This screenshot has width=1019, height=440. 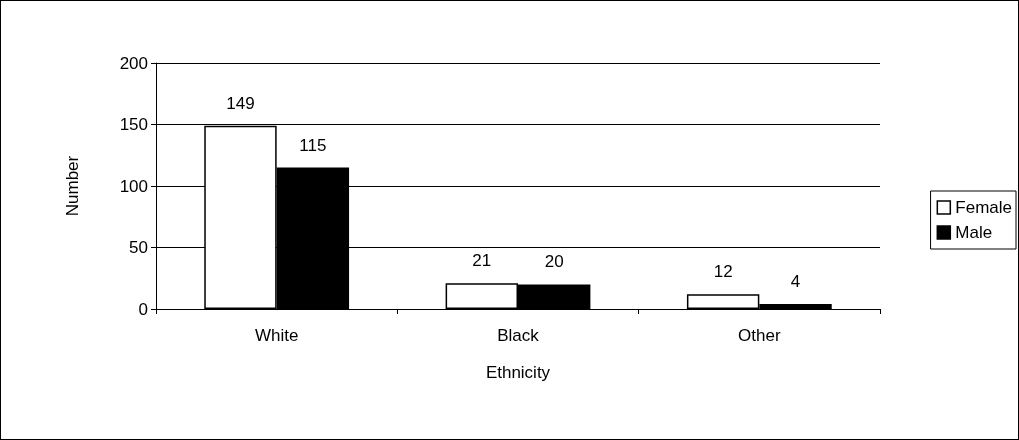 I want to click on y-tick-label: 0, so click(x=143, y=309).